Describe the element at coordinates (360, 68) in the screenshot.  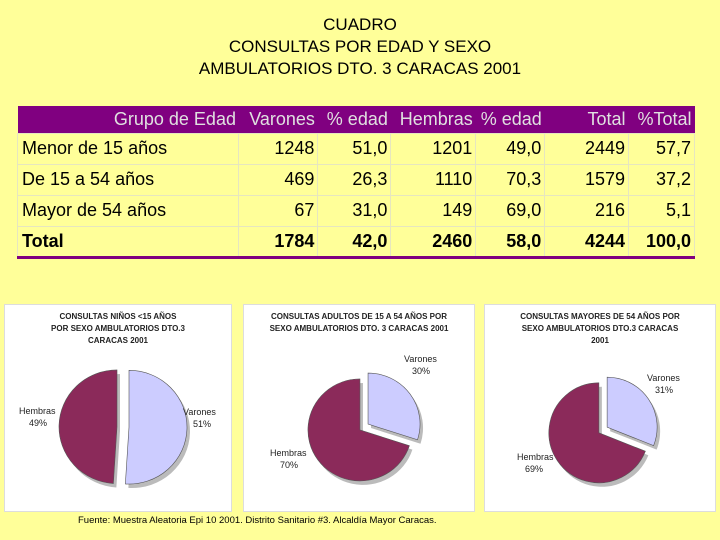
I see `title-line-3: AMBULATORIOS DTO. 3 CARACAS 2001` at that location.